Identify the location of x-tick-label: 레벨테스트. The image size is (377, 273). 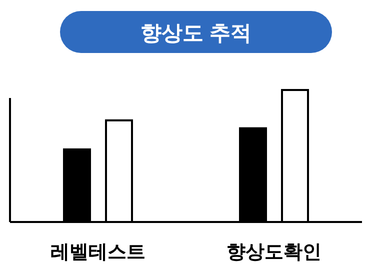
(98, 252).